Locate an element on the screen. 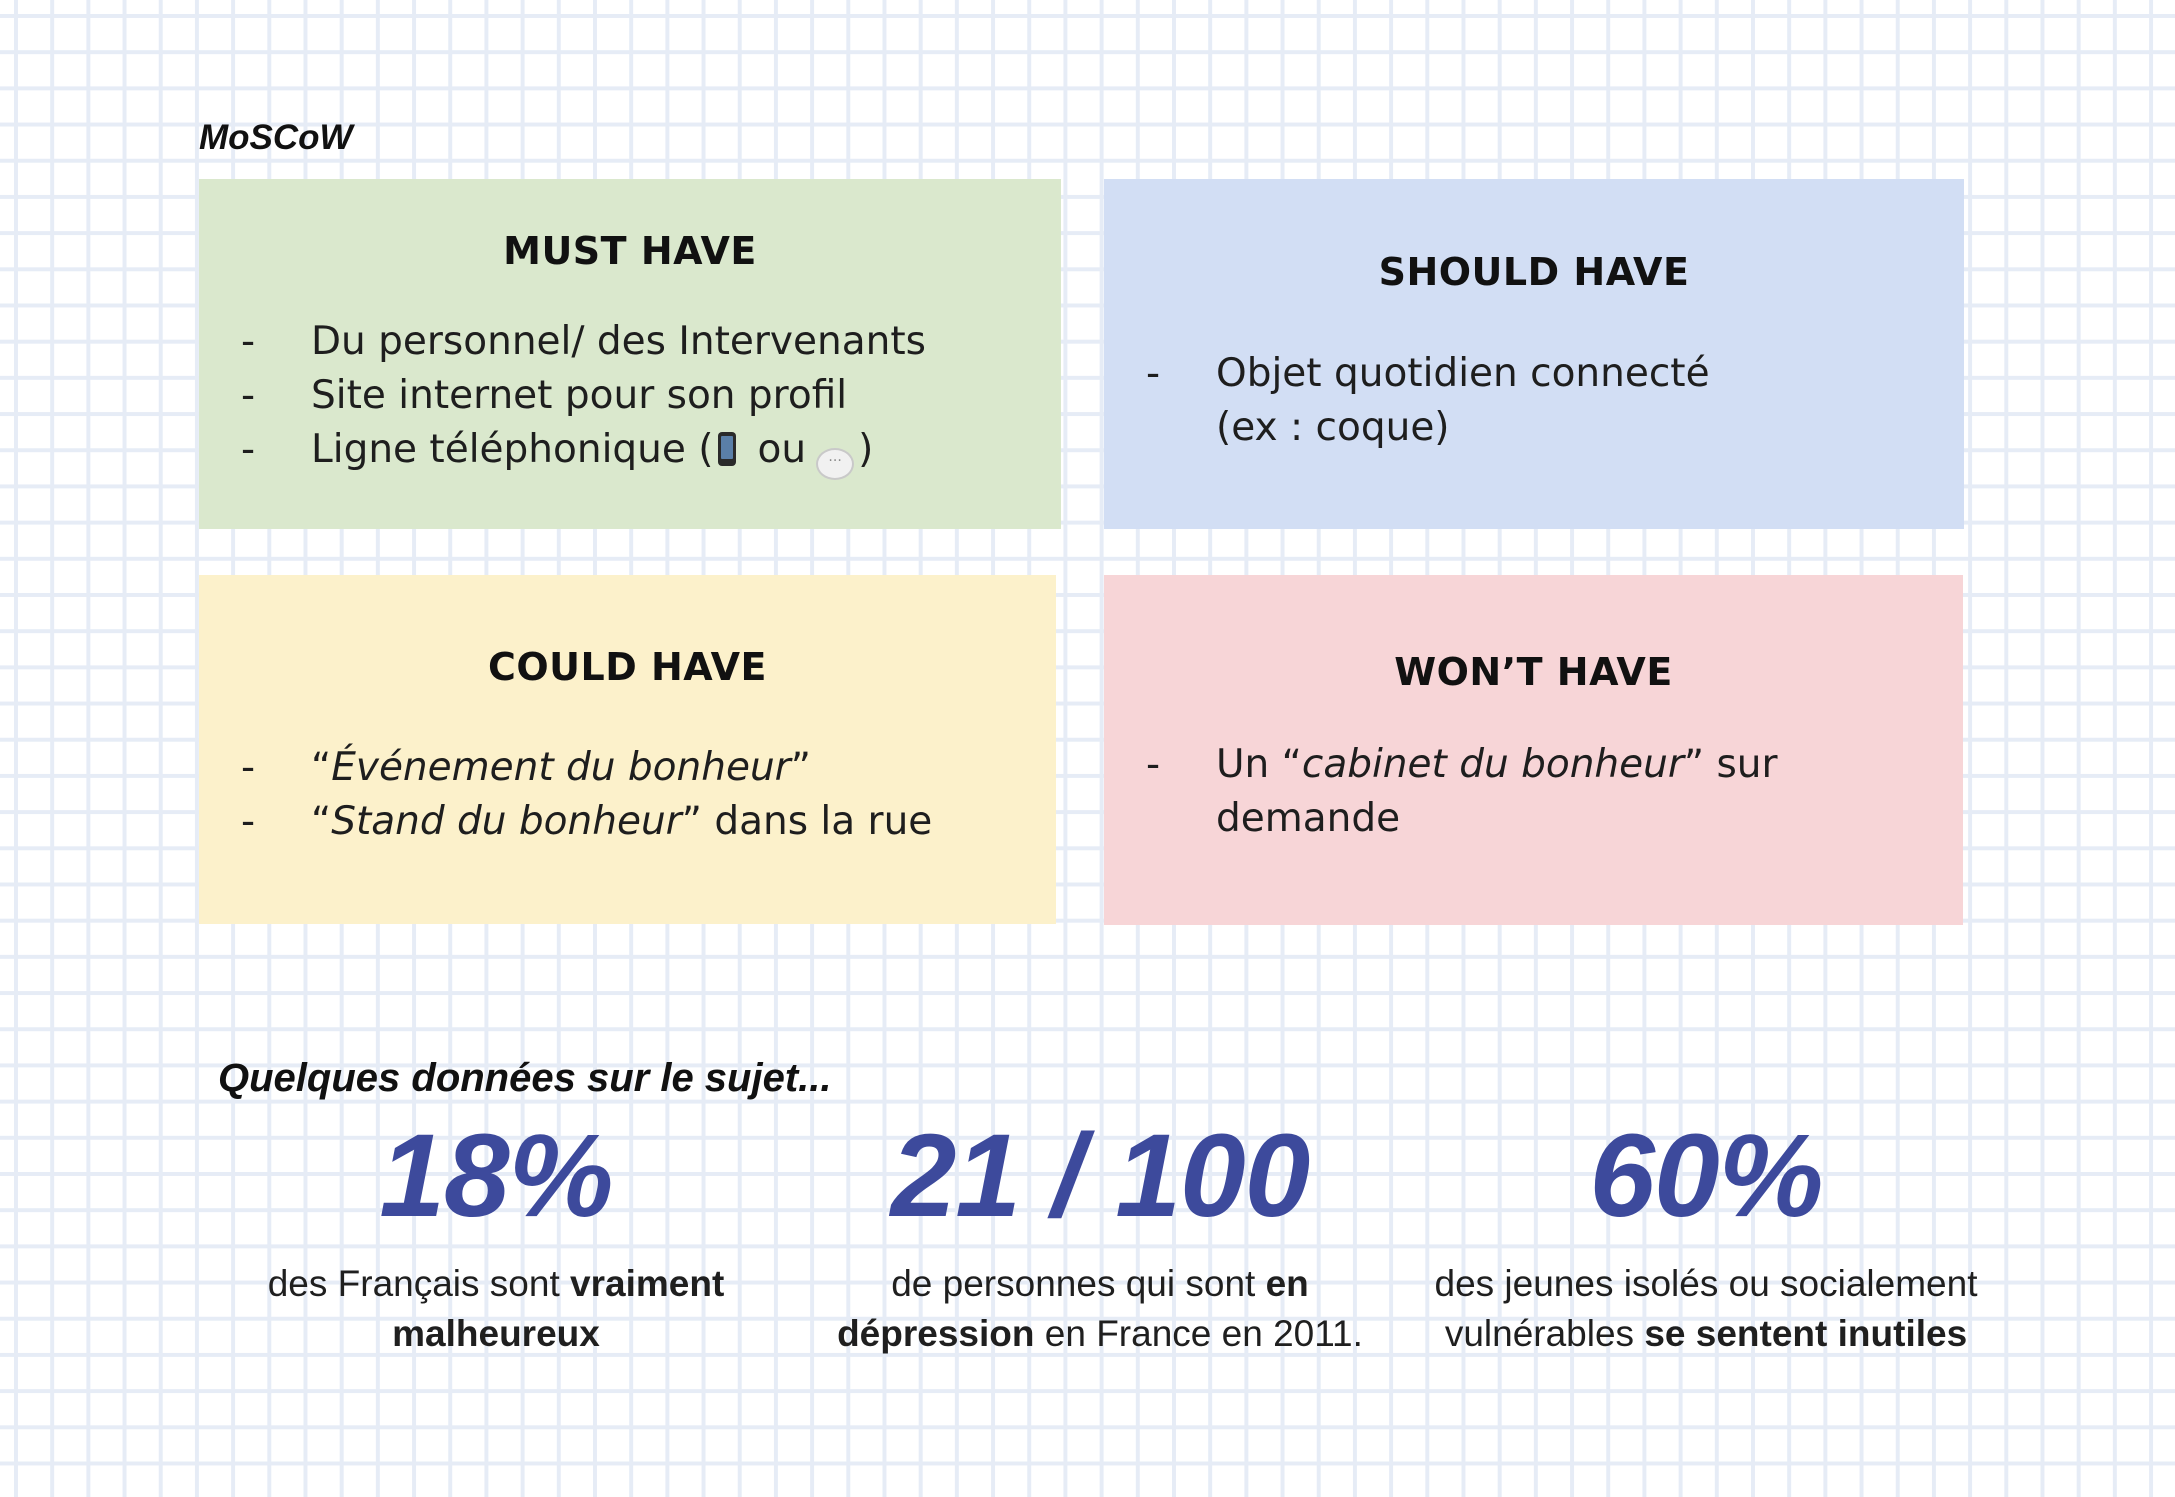  could-have-title: COULD HAVE is located at coordinates (627, 667).